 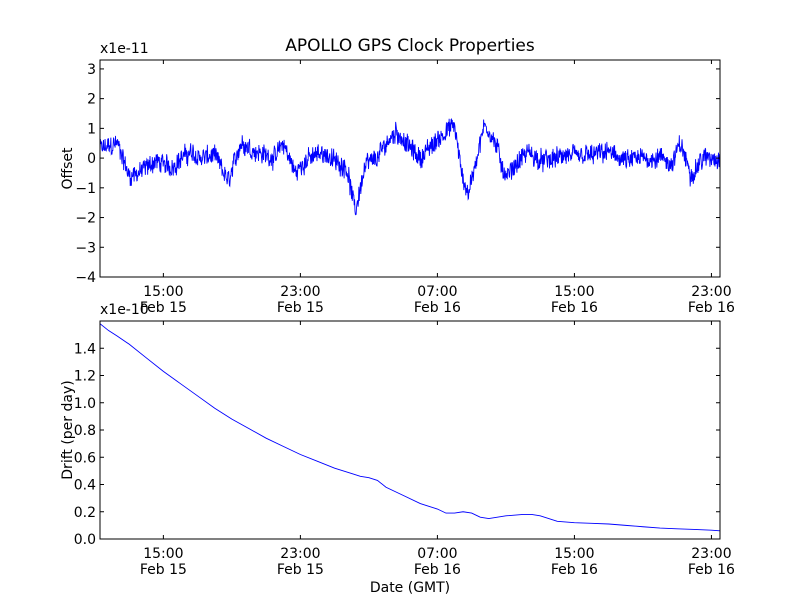 What do you see at coordinates (91, 70) in the screenshot?
I see `y-tick-label: 3` at bounding box center [91, 70].